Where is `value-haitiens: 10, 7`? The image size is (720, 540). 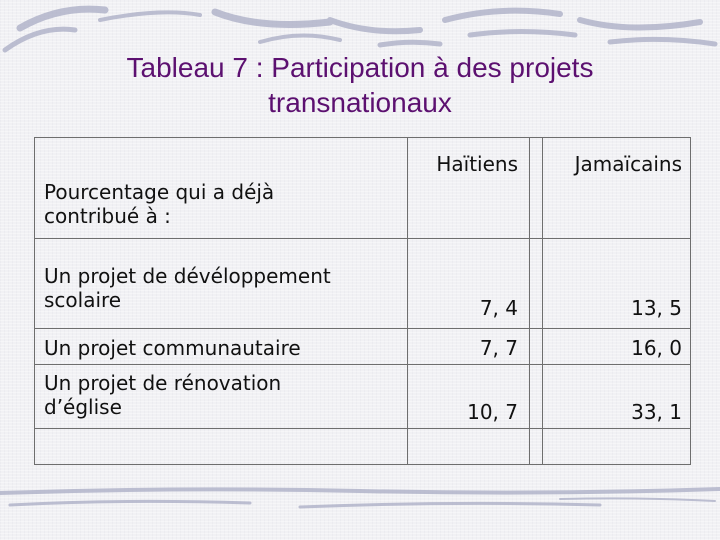 value-haitiens: 10, 7 is located at coordinates (492, 412).